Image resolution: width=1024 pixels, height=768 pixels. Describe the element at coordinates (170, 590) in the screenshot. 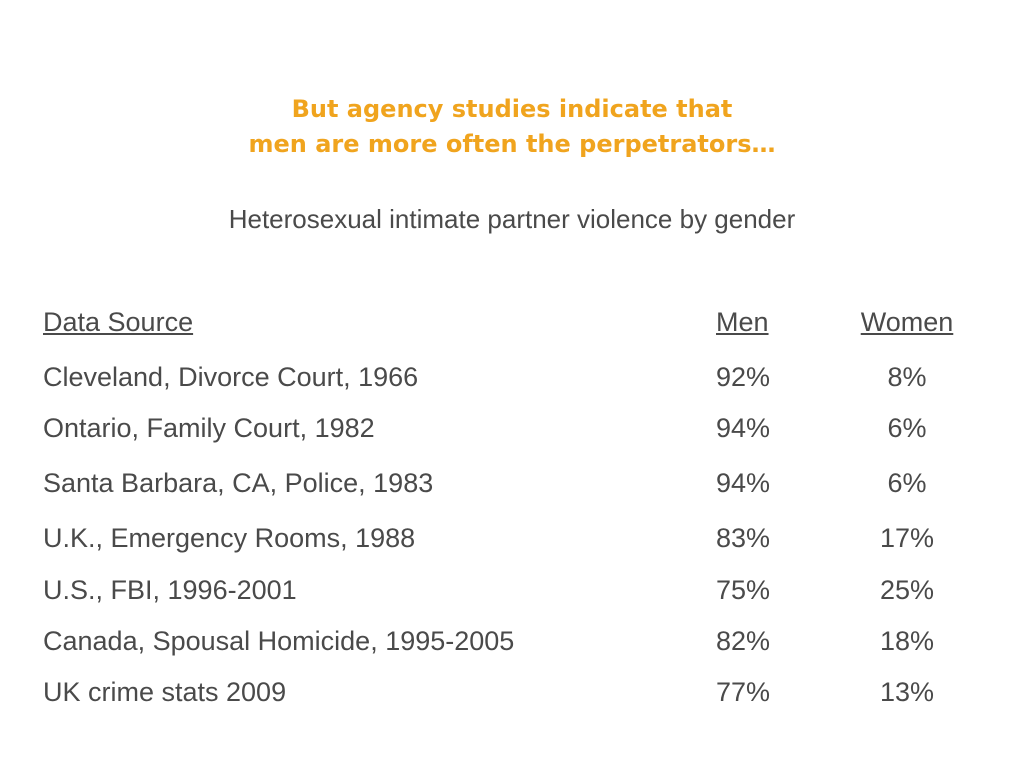

I see `row-source: U.S., FBI, 1996-2001` at that location.